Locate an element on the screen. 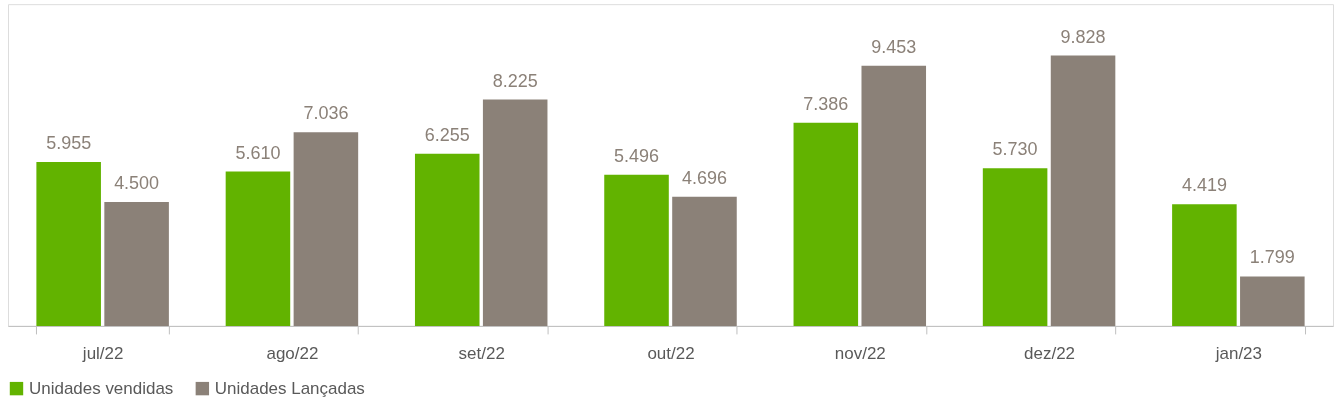 The height and width of the screenshot is (419, 1341). x-tick-label: dez/22 is located at coordinates (1050, 354).